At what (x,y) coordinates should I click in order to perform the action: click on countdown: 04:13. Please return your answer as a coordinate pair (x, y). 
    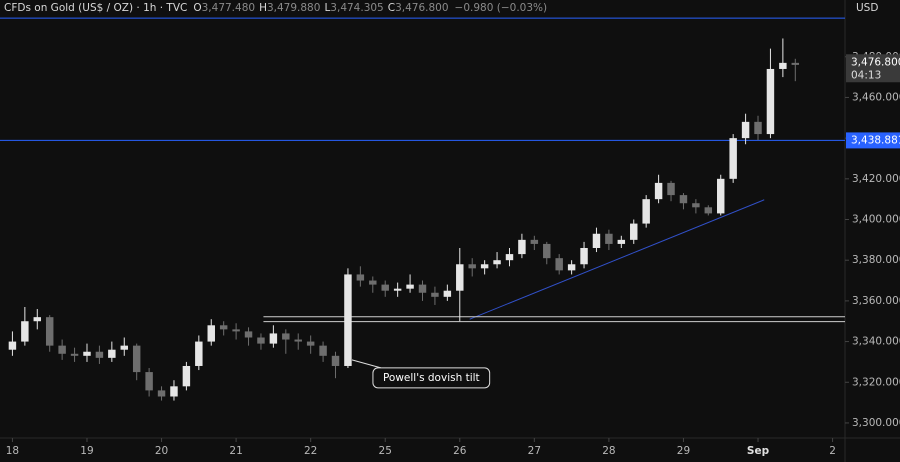
    Looking at the image, I should click on (866, 75).